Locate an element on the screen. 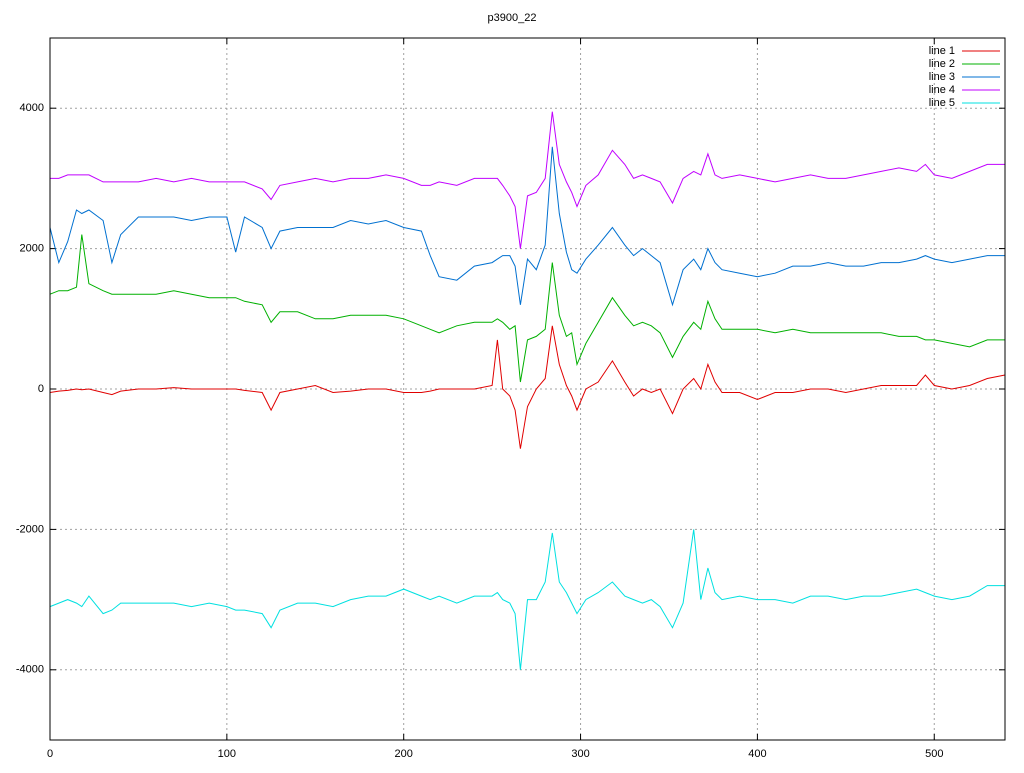 The height and width of the screenshot is (773, 1024). legend-label: line 3 is located at coordinates (942, 77).